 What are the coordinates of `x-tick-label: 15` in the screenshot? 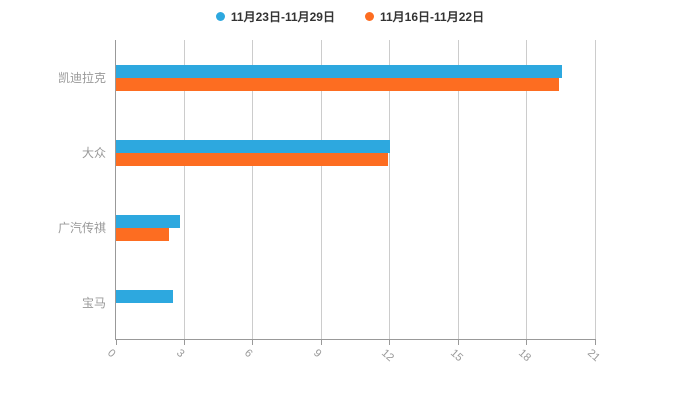 It's located at (456, 356).